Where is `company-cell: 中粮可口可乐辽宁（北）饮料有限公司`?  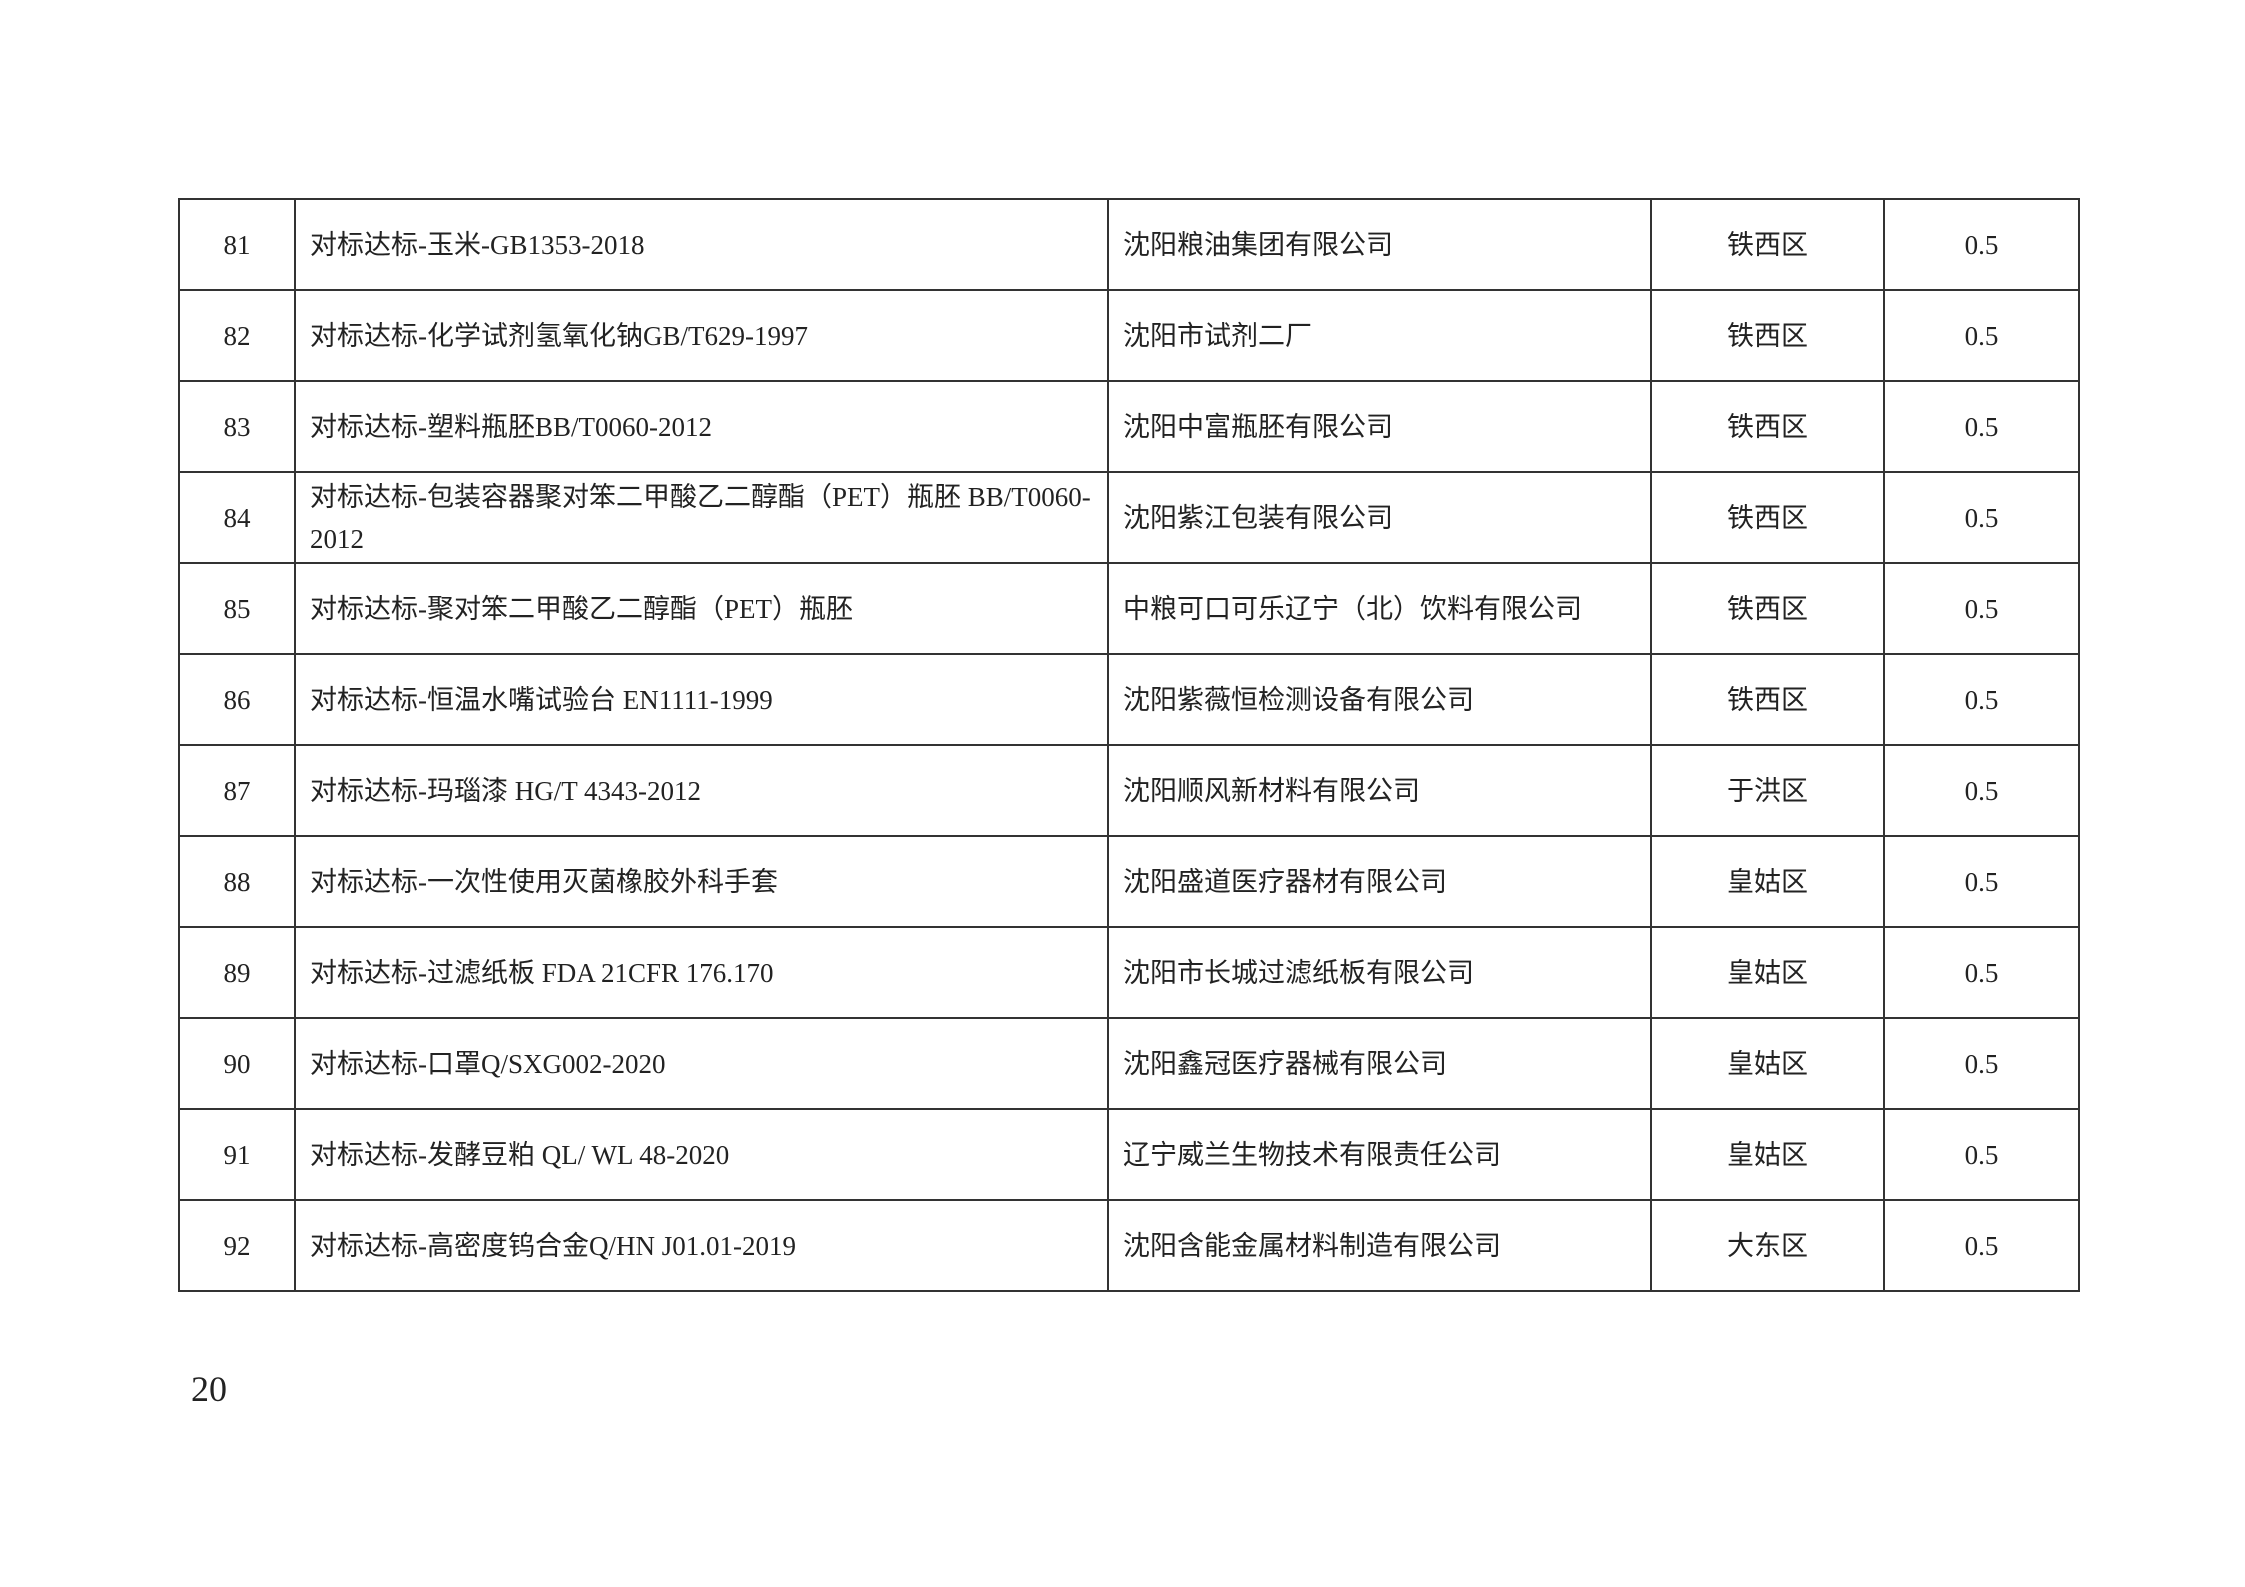 company-cell: 中粮可口可乐辽宁（北）饮料有限公司 is located at coordinates (1379, 608).